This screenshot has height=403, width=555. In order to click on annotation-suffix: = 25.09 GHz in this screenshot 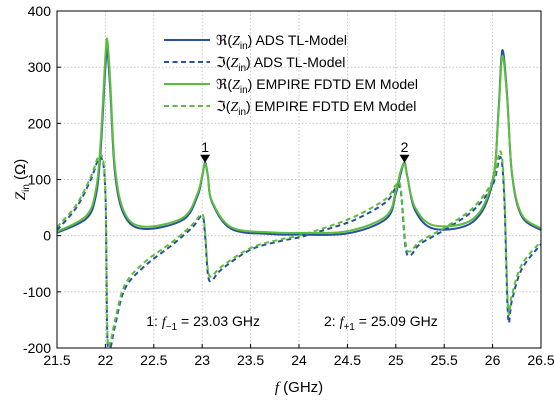, I will do `click(396, 321)`.